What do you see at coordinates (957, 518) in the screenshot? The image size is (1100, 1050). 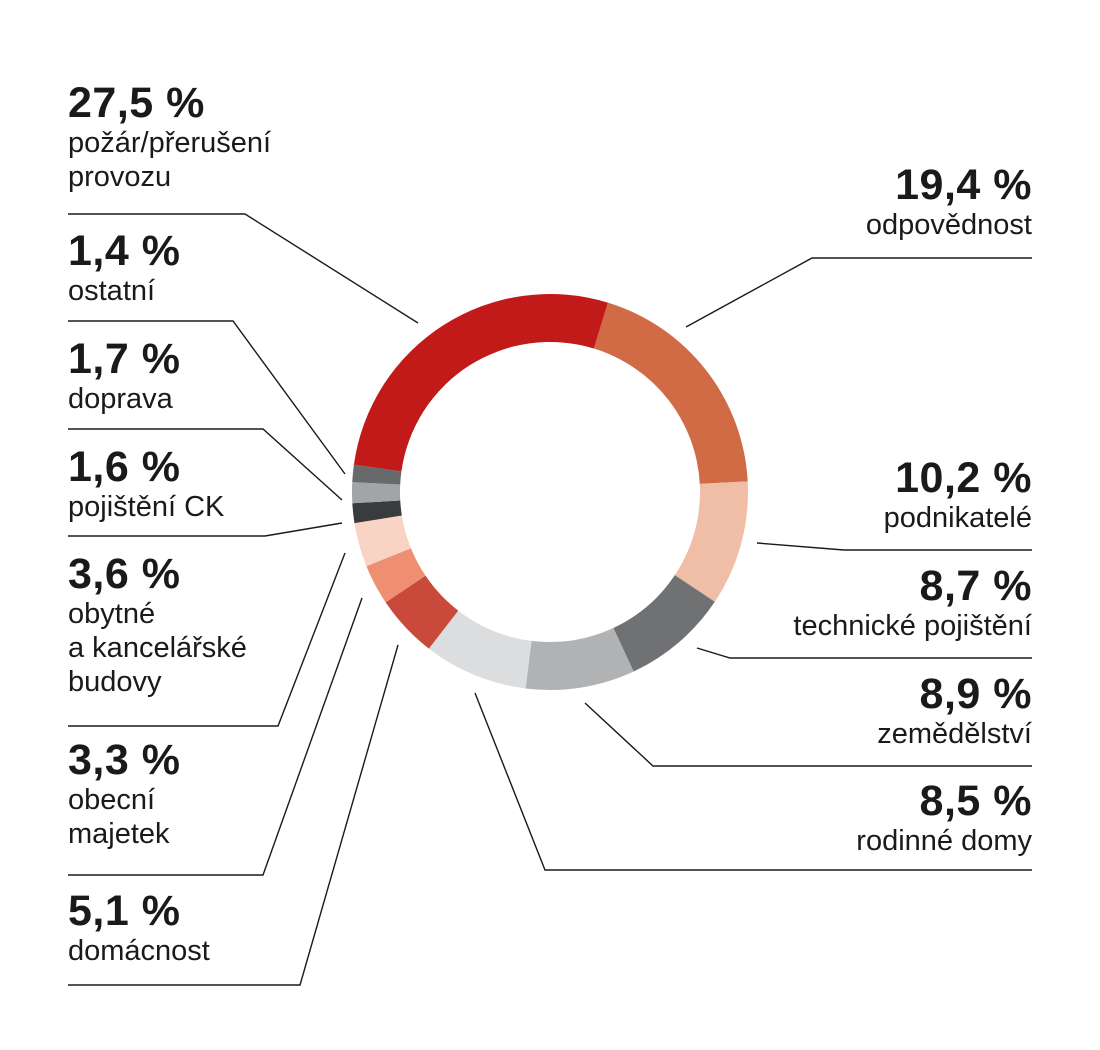 I see `name-label-podnikatele: podnikatelé` at bounding box center [957, 518].